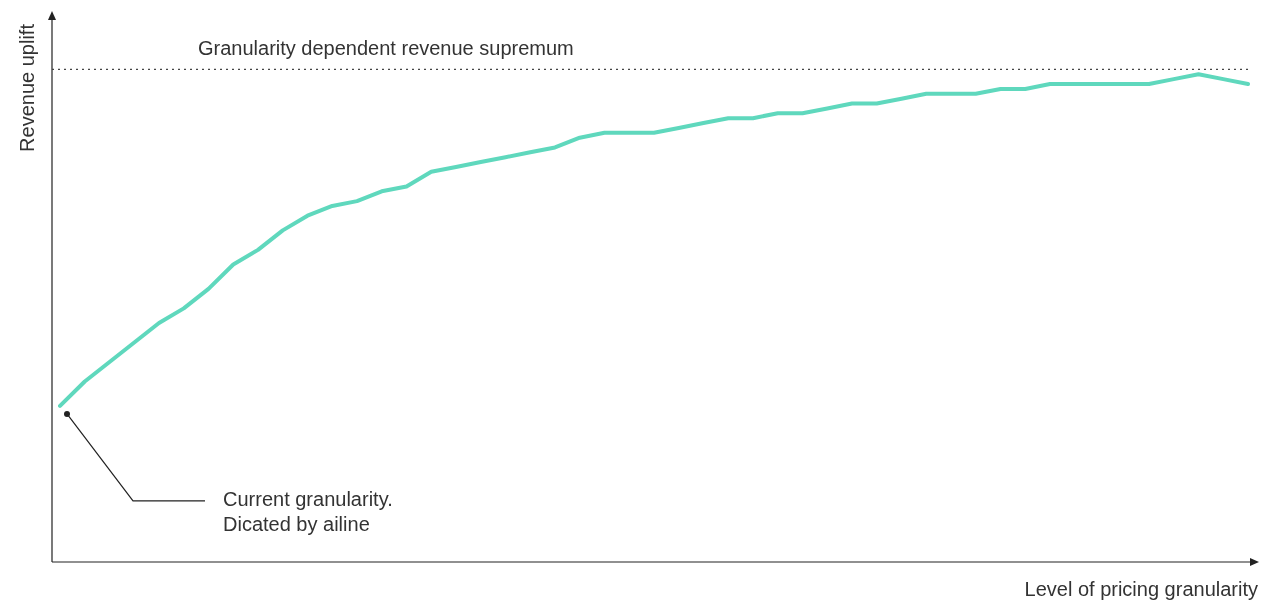 The height and width of the screenshot is (608, 1270). I want to click on annotation: Current granularity. Dicated by ailine, so click(308, 512).